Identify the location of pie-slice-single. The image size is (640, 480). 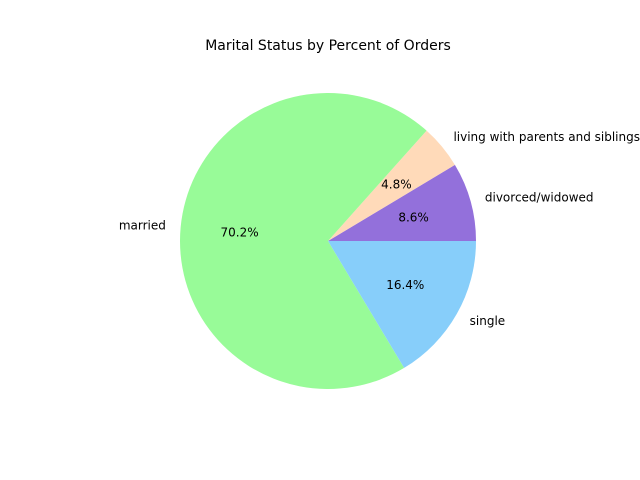
(402, 304).